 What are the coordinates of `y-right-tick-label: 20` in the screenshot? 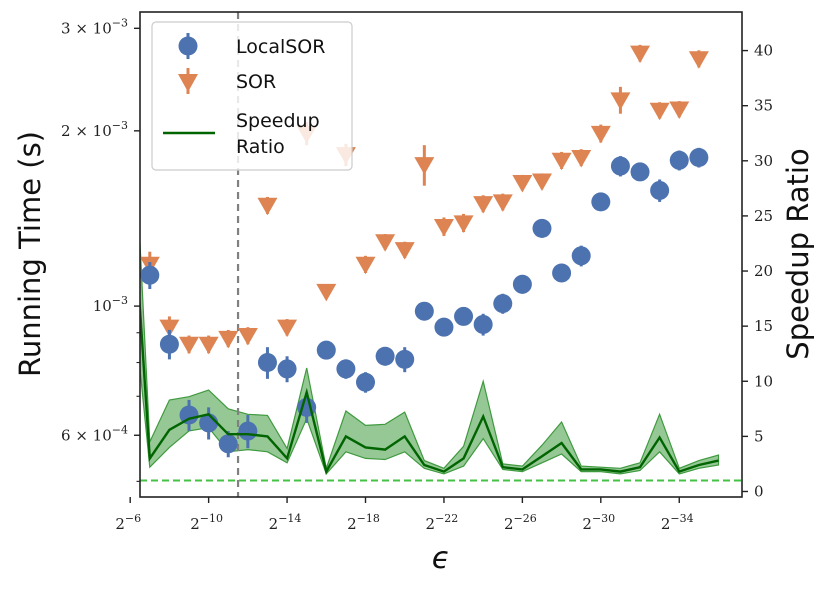 It's located at (763, 271).